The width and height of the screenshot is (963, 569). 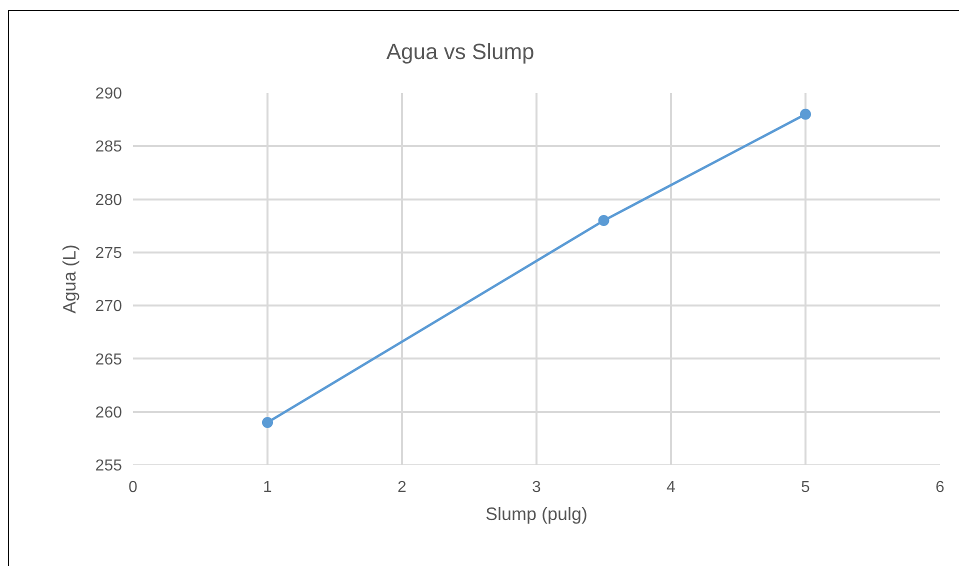 I want to click on y-tick-label: 270, so click(x=108, y=307).